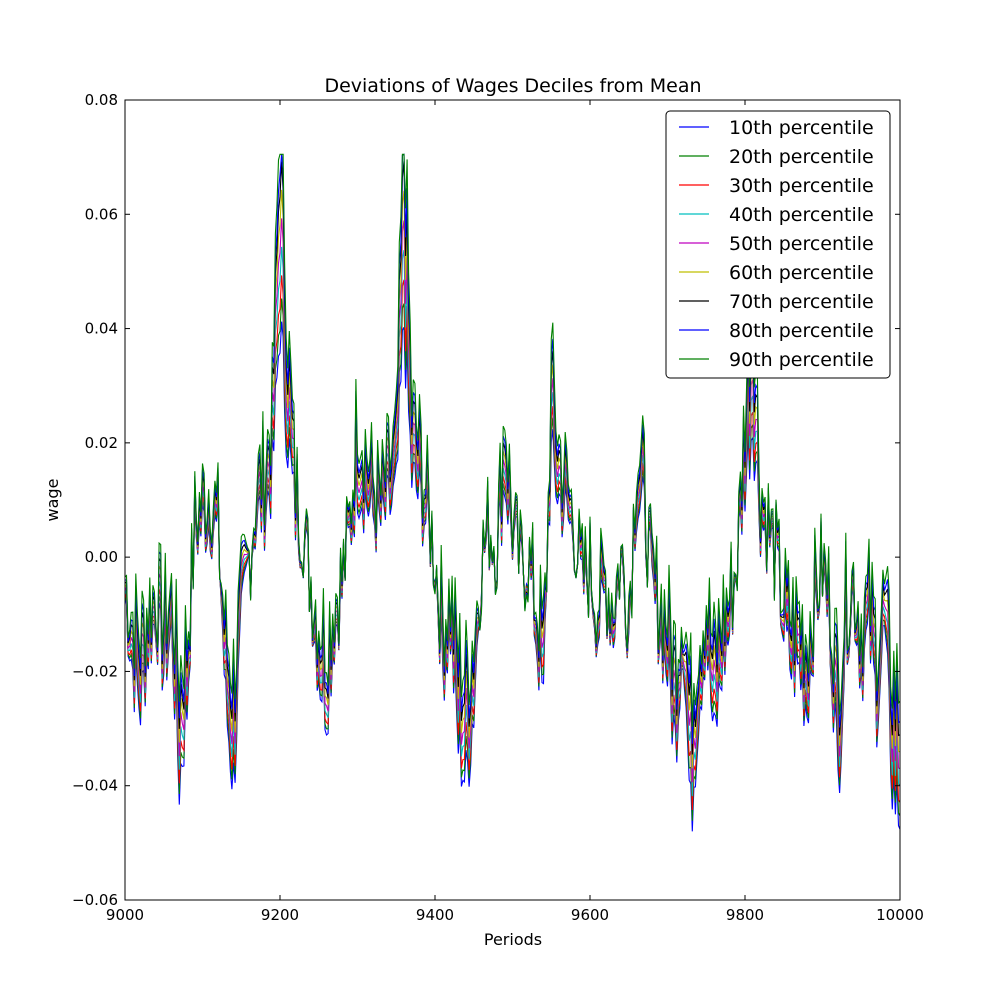 This screenshot has width=1000, height=1000. Describe the element at coordinates (101, 557) in the screenshot. I see `y-tick-label: 0.00` at that location.